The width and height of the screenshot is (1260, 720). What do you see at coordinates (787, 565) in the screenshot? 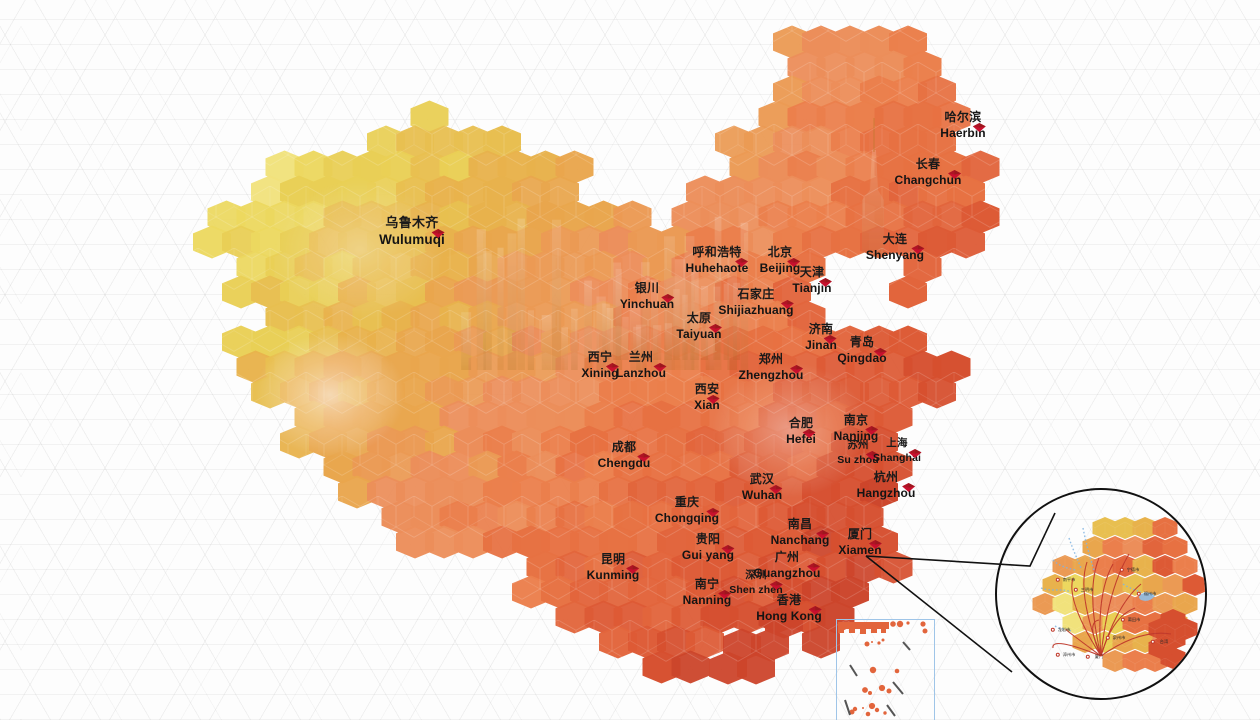
I see `city-label-guangzhou: 广州 Guangzhou` at bounding box center [787, 565].